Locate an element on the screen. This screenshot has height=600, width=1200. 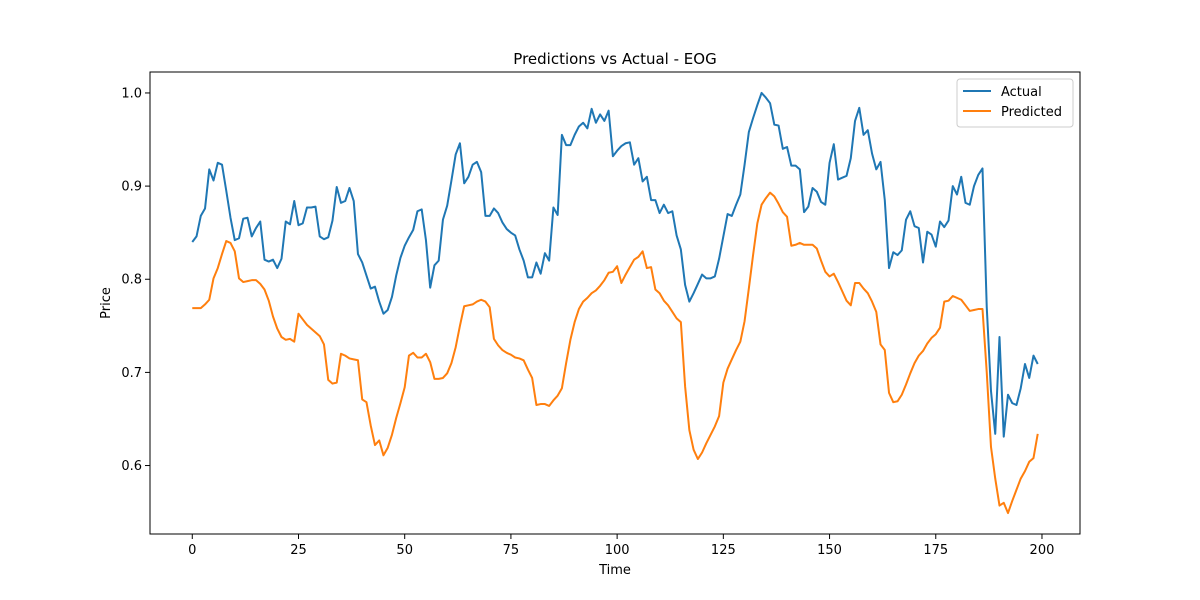
x-tick-label: 200 is located at coordinates (1042, 550).